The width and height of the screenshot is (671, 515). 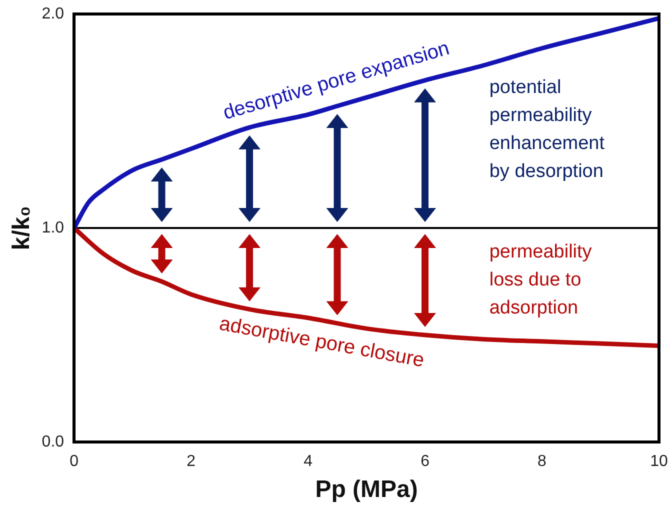 I want to click on y-tick-label: 0.0, so click(x=53, y=441).